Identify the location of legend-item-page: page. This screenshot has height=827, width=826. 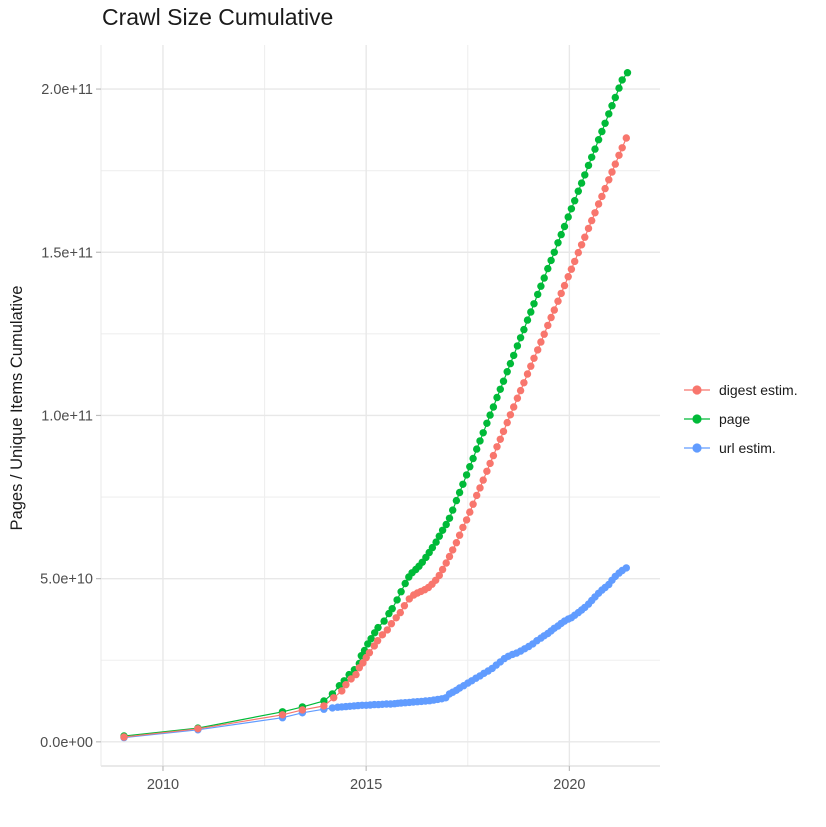
(740, 418).